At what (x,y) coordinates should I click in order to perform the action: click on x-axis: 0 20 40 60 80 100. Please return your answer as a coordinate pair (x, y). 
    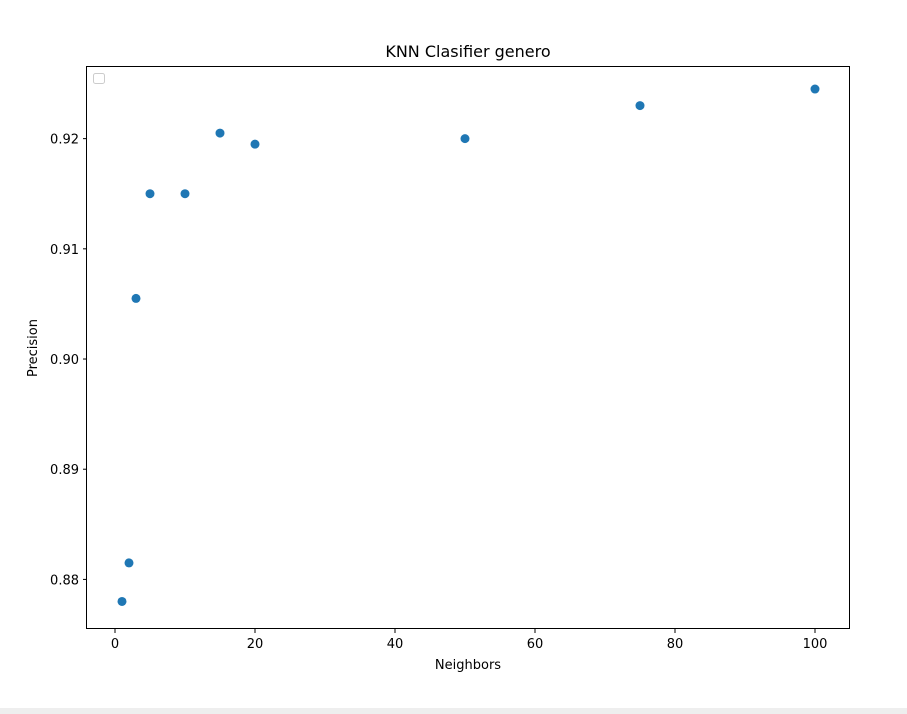
    Looking at the image, I should click on (469, 640).